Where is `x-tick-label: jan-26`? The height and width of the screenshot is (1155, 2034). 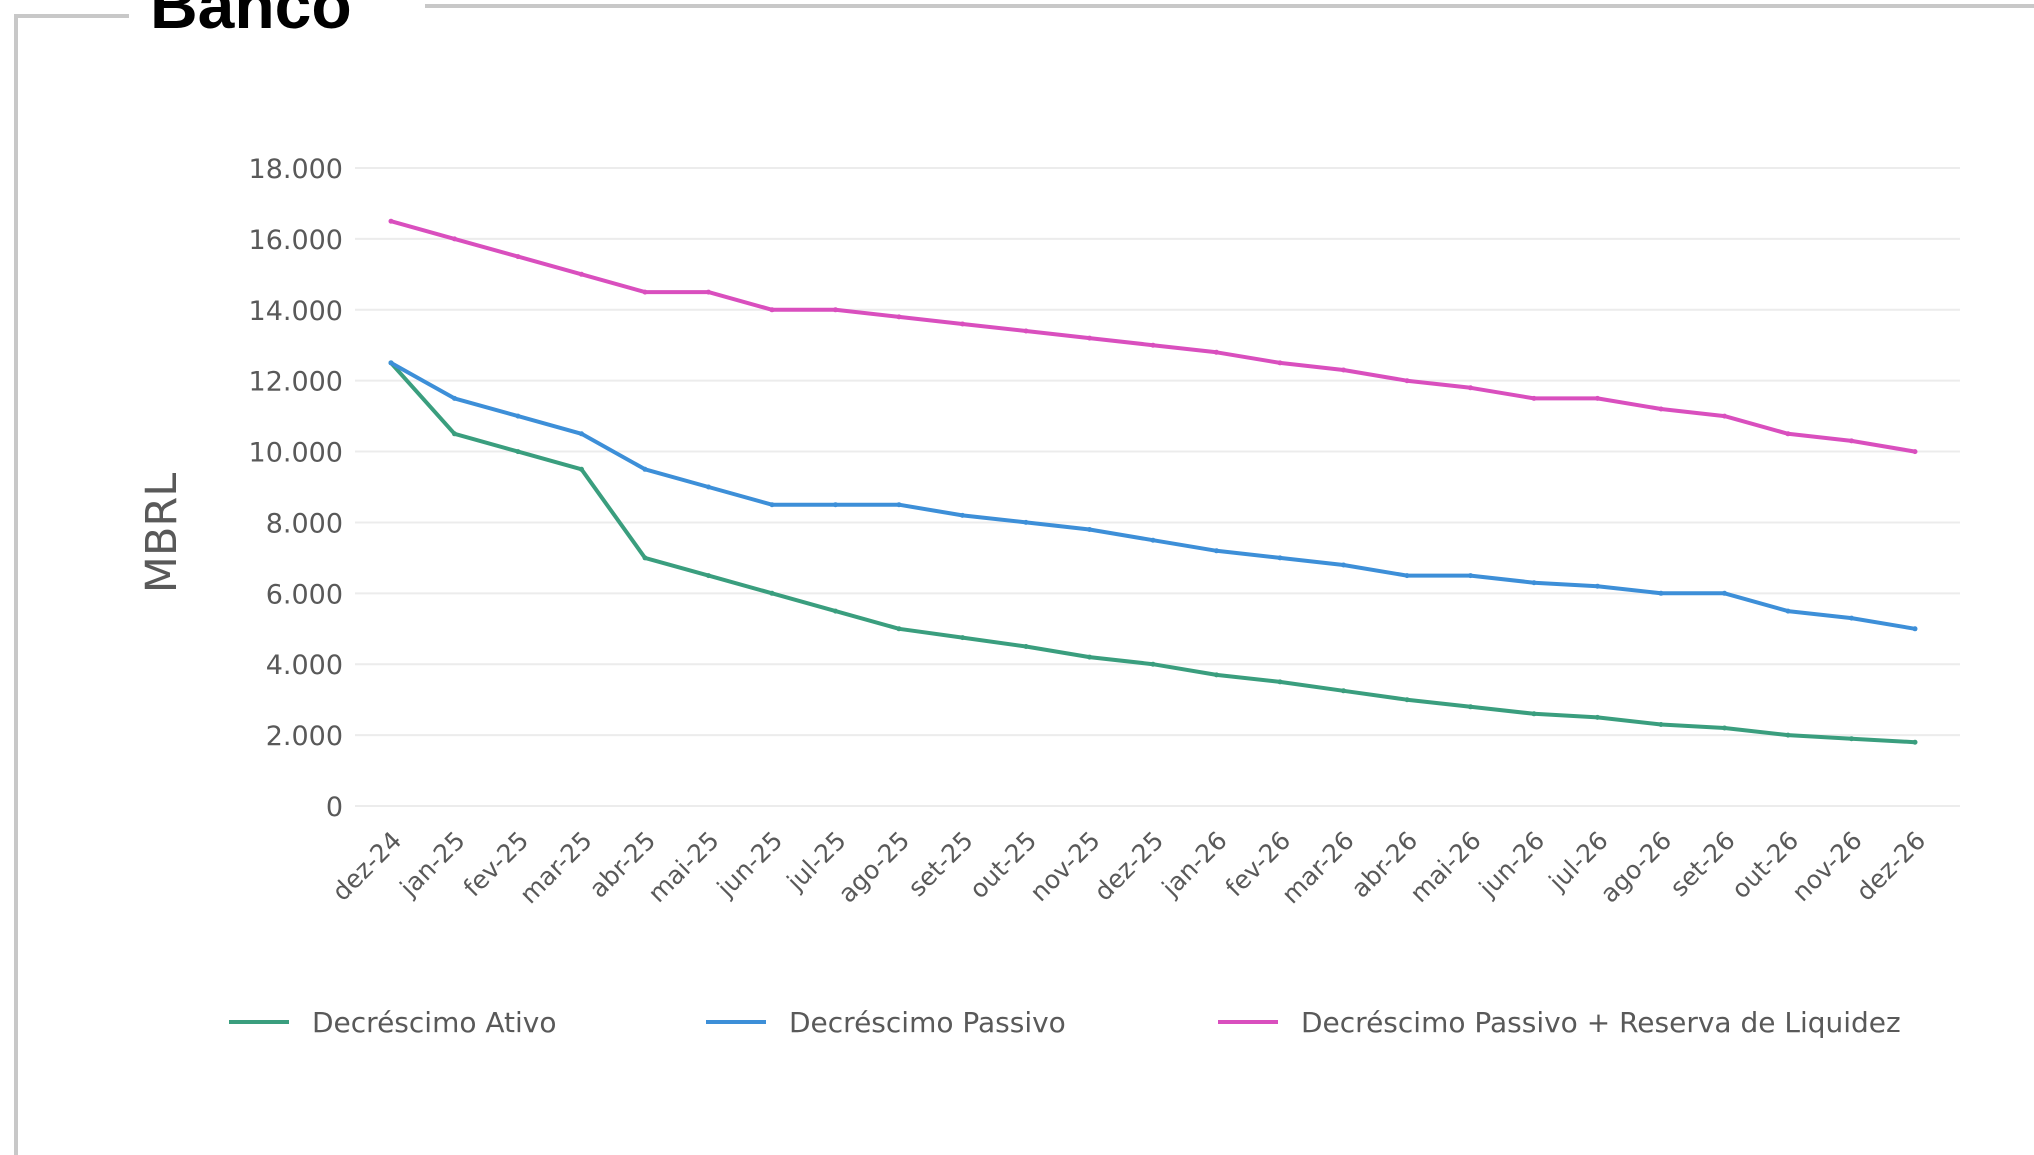
x-tick-label: jan-26 is located at coordinates (1194, 864).